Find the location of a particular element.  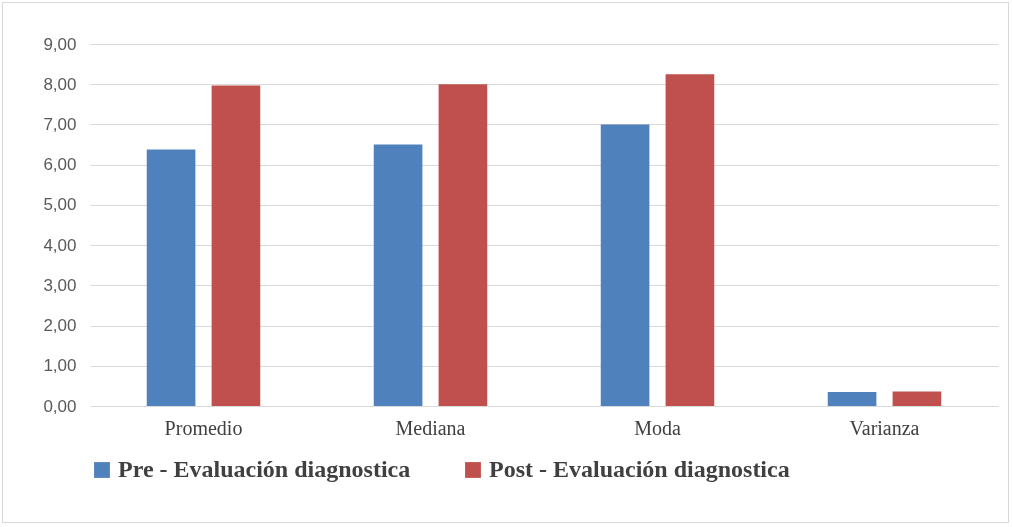

x-tick-label: Mediana is located at coordinates (430, 427).